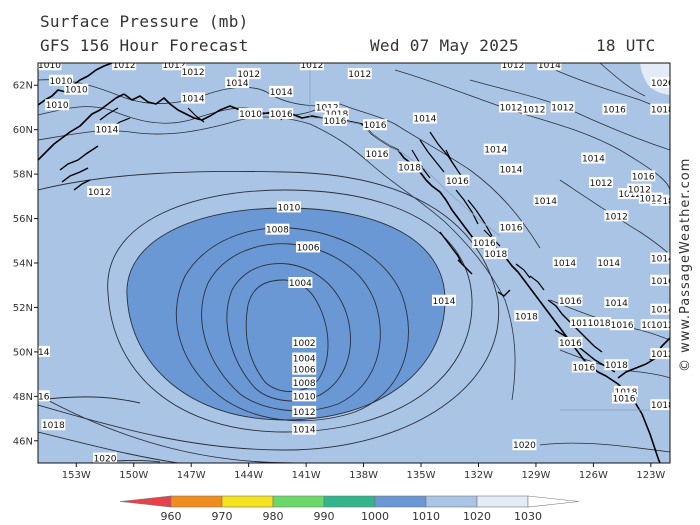  What do you see at coordinates (23, 441) in the screenshot?
I see `lat-tick-label: 46N` at bounding box center [23, 441].